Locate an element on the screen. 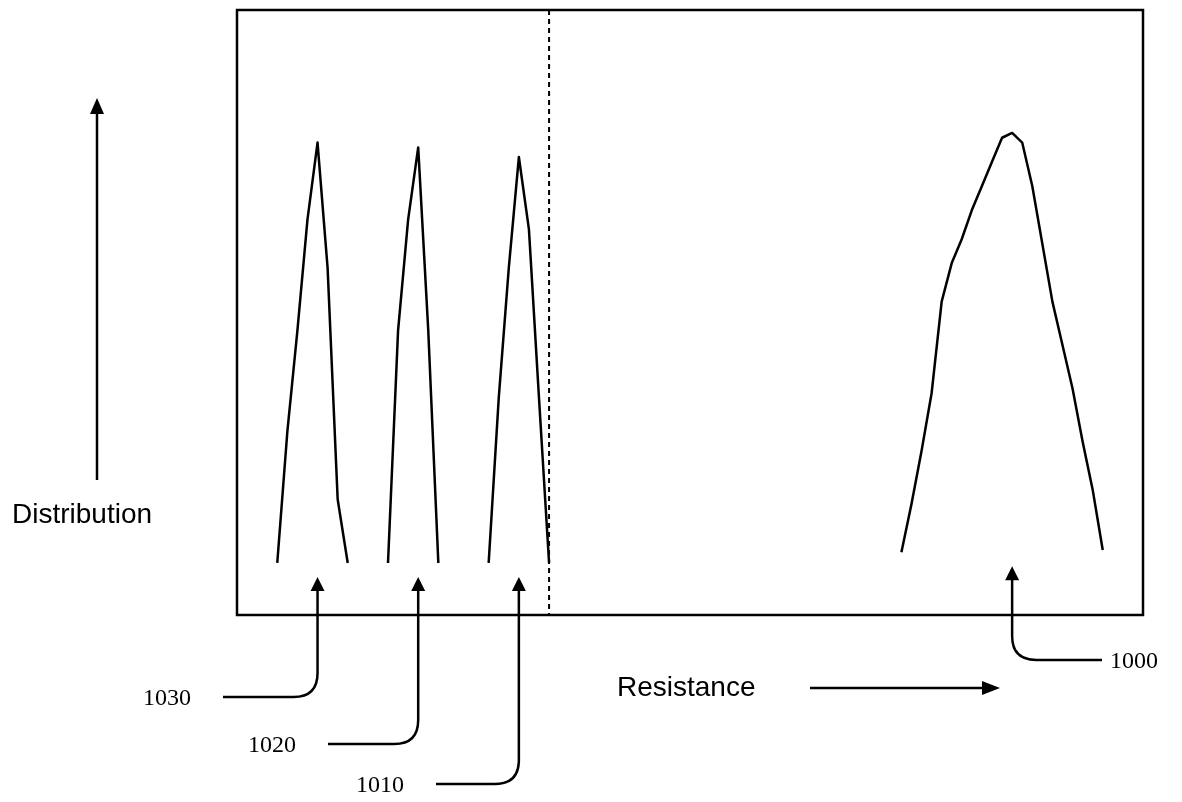  x-axis-title: Resistance is located at coordinates (686, 687).